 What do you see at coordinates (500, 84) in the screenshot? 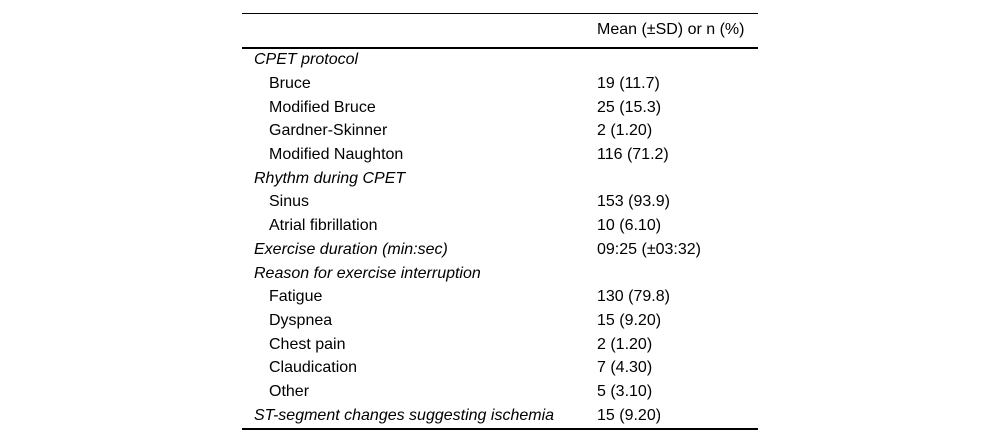
I see `table-row: Bruce 19 (11.7)` at bounding box center [500, 84].